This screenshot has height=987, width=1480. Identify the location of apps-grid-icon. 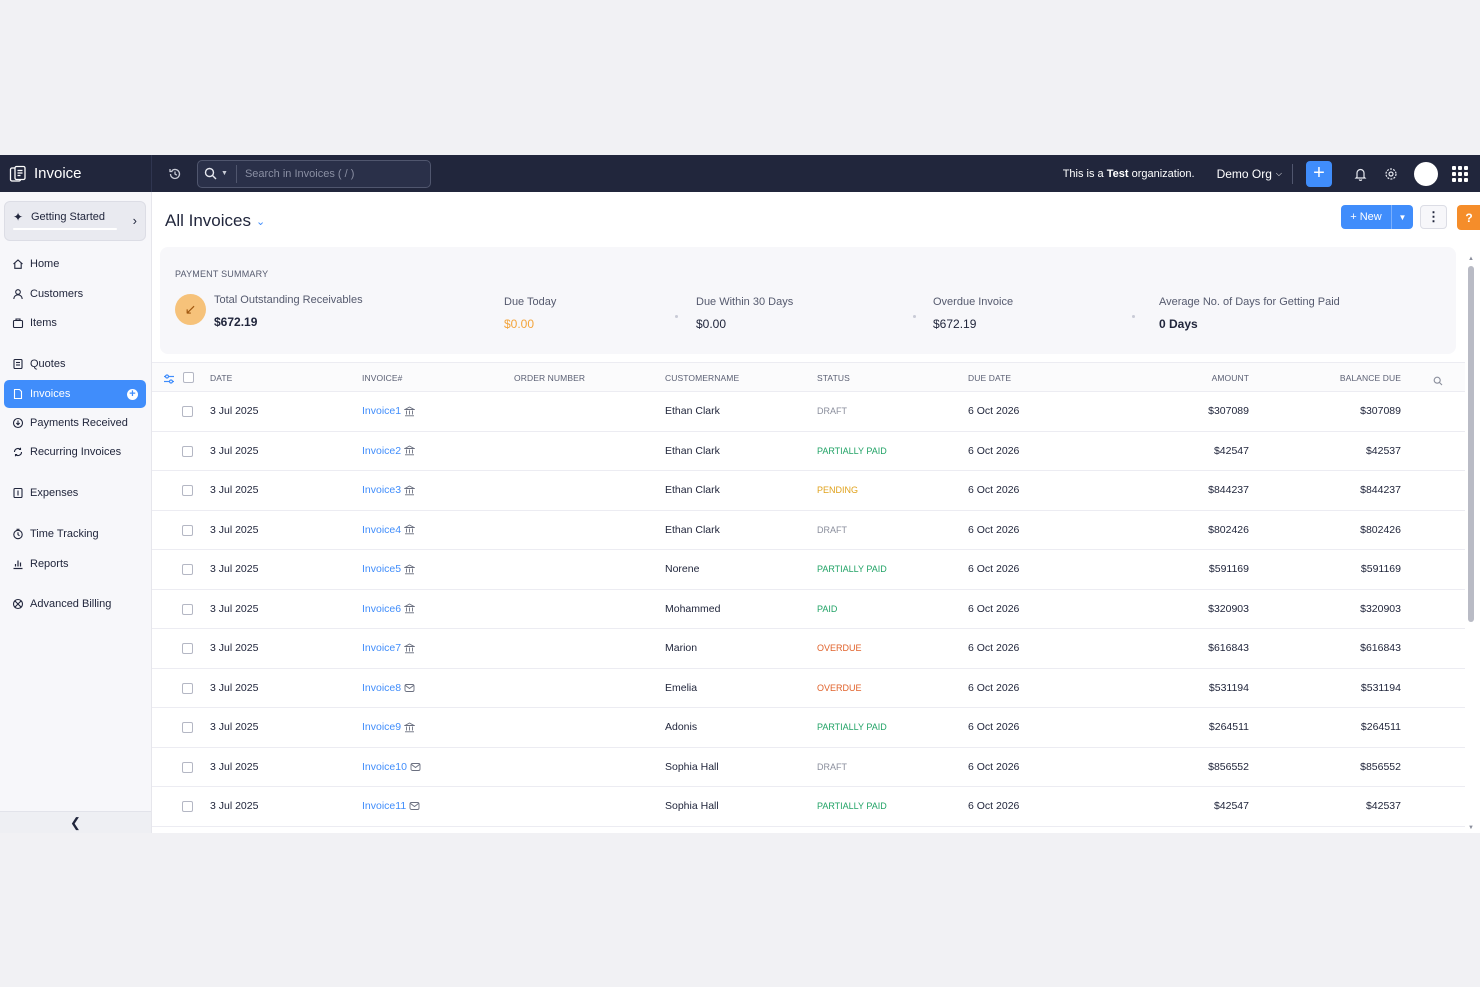
(1460, 173).